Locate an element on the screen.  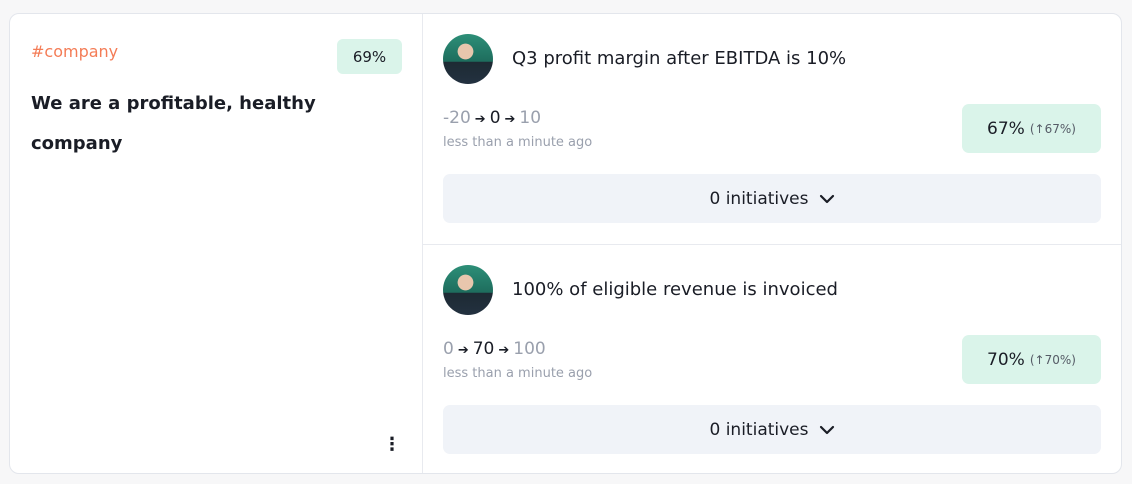
objective-progress-badge: 69% is located at coordinates (369, 56).